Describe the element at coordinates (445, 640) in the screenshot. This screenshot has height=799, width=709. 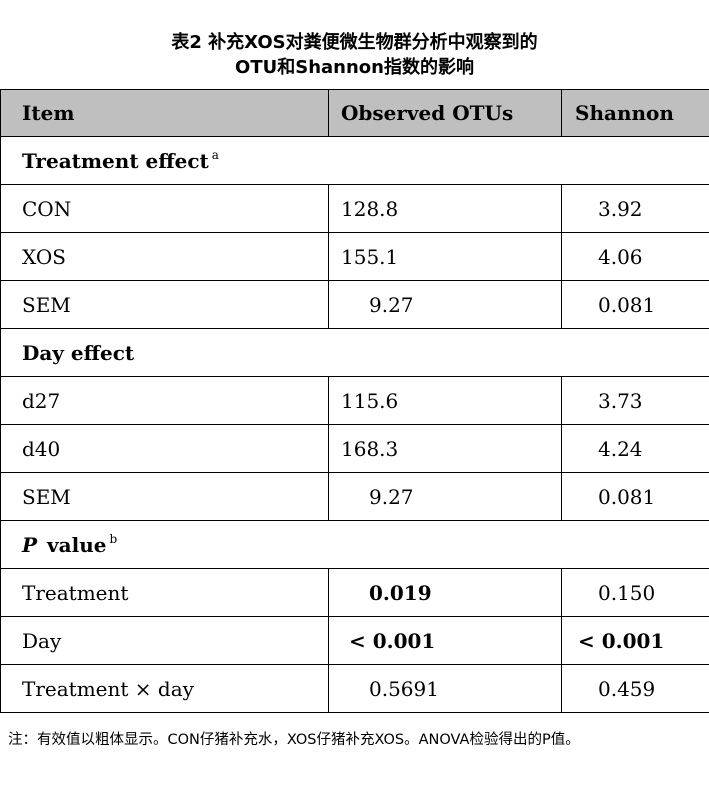
I see `otus-value: < 0.001` at that location.